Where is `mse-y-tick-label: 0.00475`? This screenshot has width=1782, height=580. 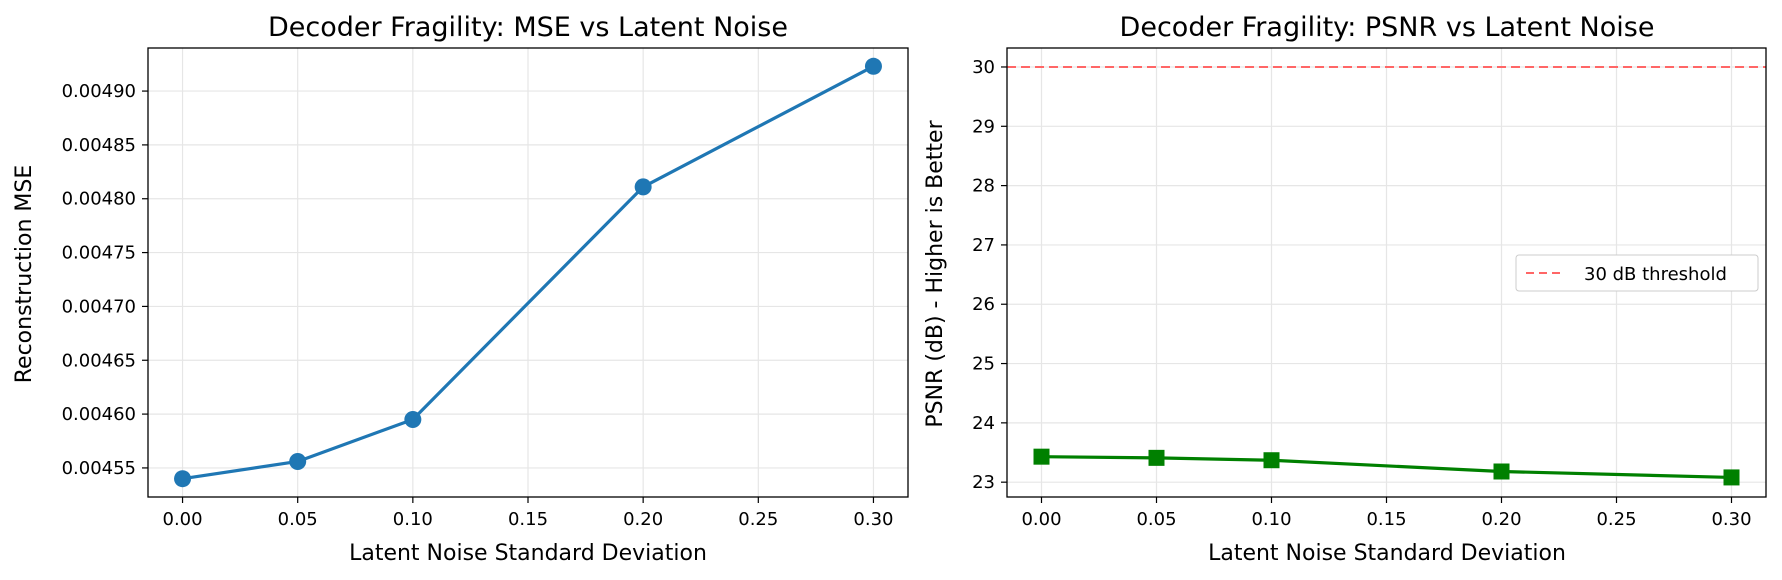
mse-y-tick-label: 0.00475 is located at coordinates (99, 253).